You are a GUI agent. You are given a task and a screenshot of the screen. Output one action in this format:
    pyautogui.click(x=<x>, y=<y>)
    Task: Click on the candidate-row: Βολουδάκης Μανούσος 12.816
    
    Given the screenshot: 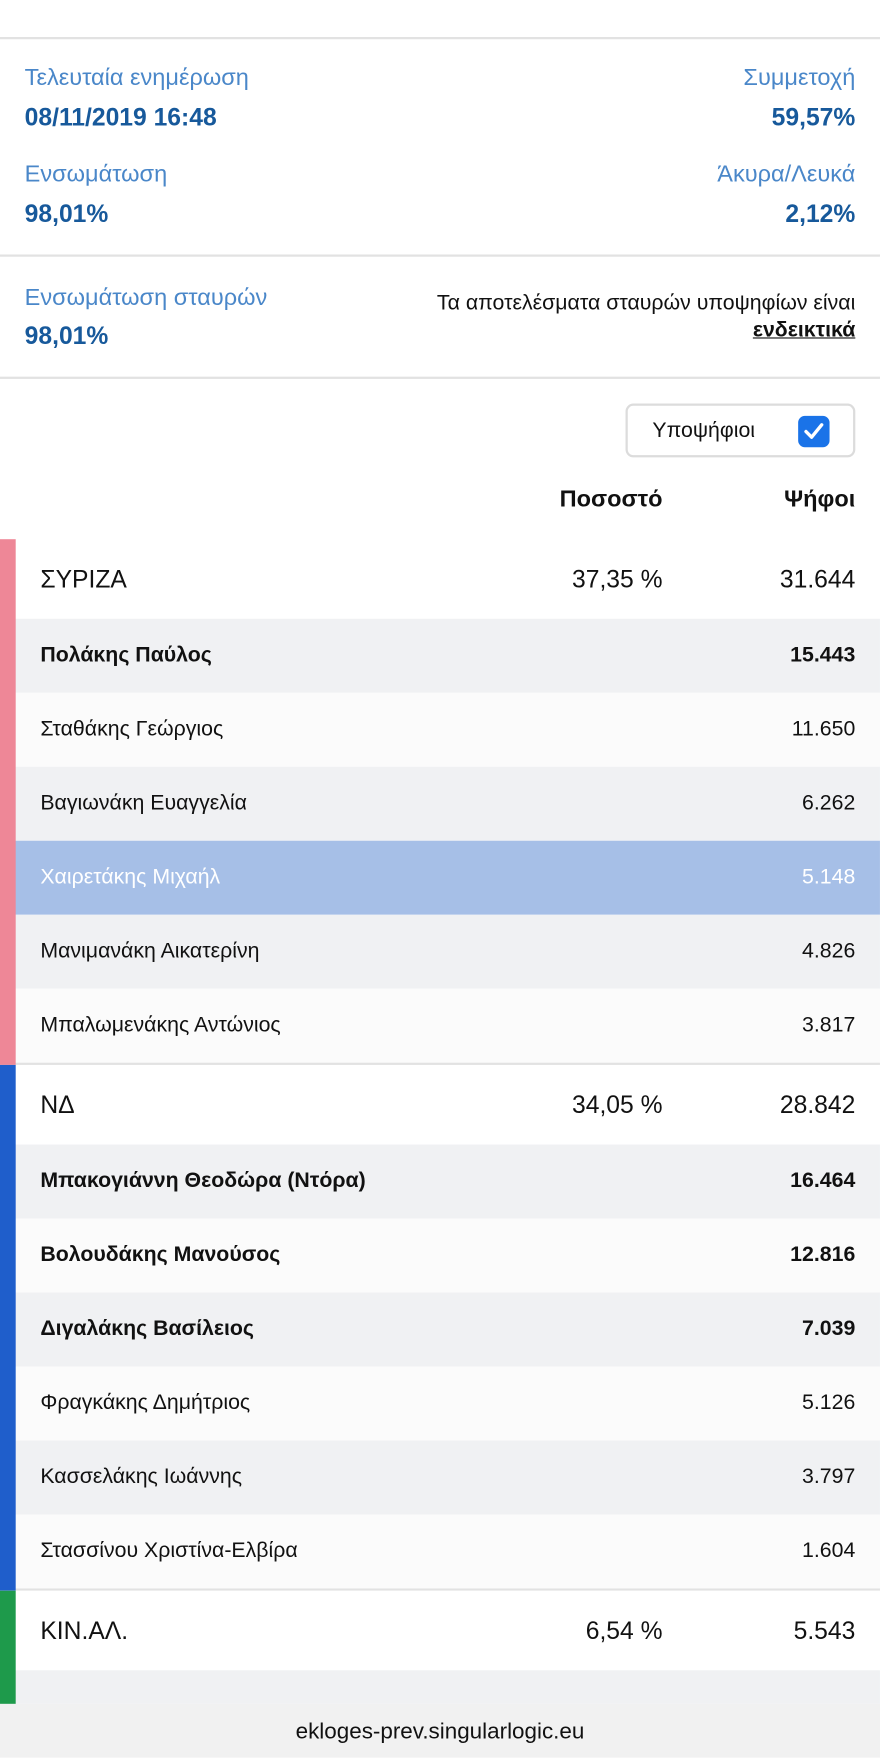 What is the action you would take?
    pyautogui.click(x=440, y=1255)
    